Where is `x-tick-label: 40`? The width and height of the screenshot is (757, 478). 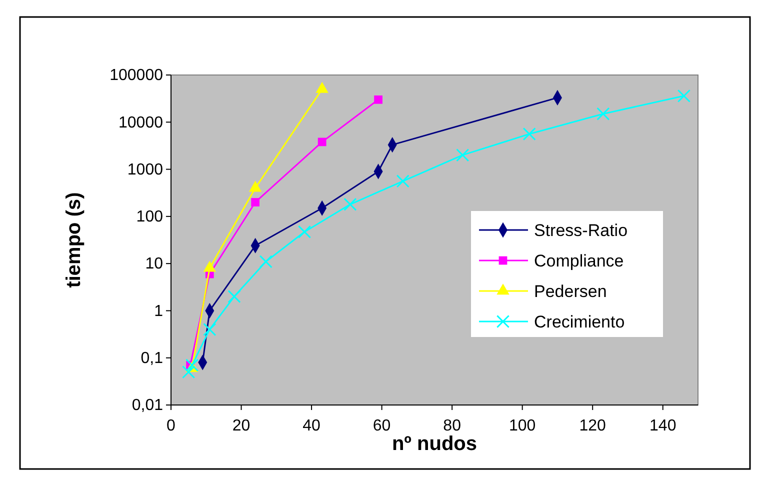
x-tick-label: 40 is located at coordinates (311, 426).